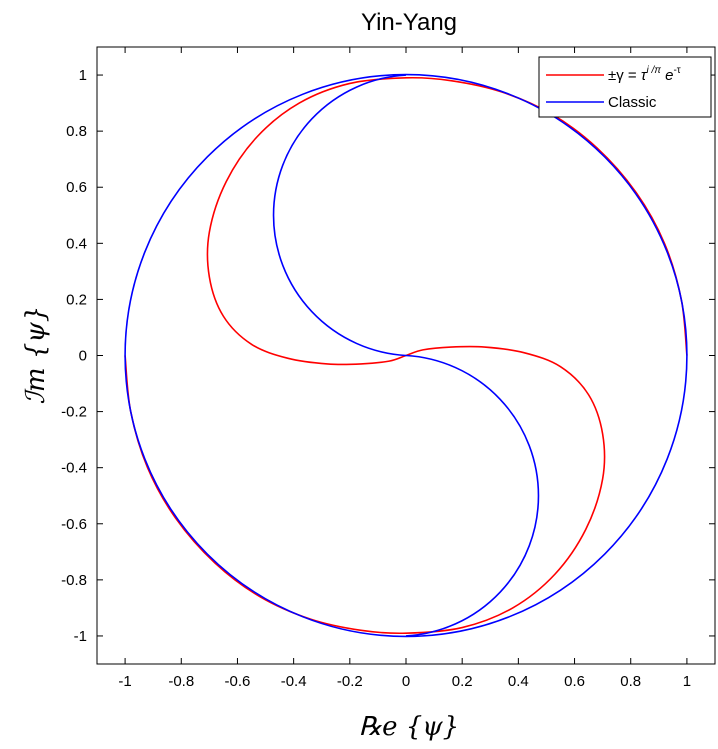 The height and width of the screenshot is (749, 718). Describe the element at coordinates (124, 681) in the screenshot. I see `x-tick-label: -1` at that location.